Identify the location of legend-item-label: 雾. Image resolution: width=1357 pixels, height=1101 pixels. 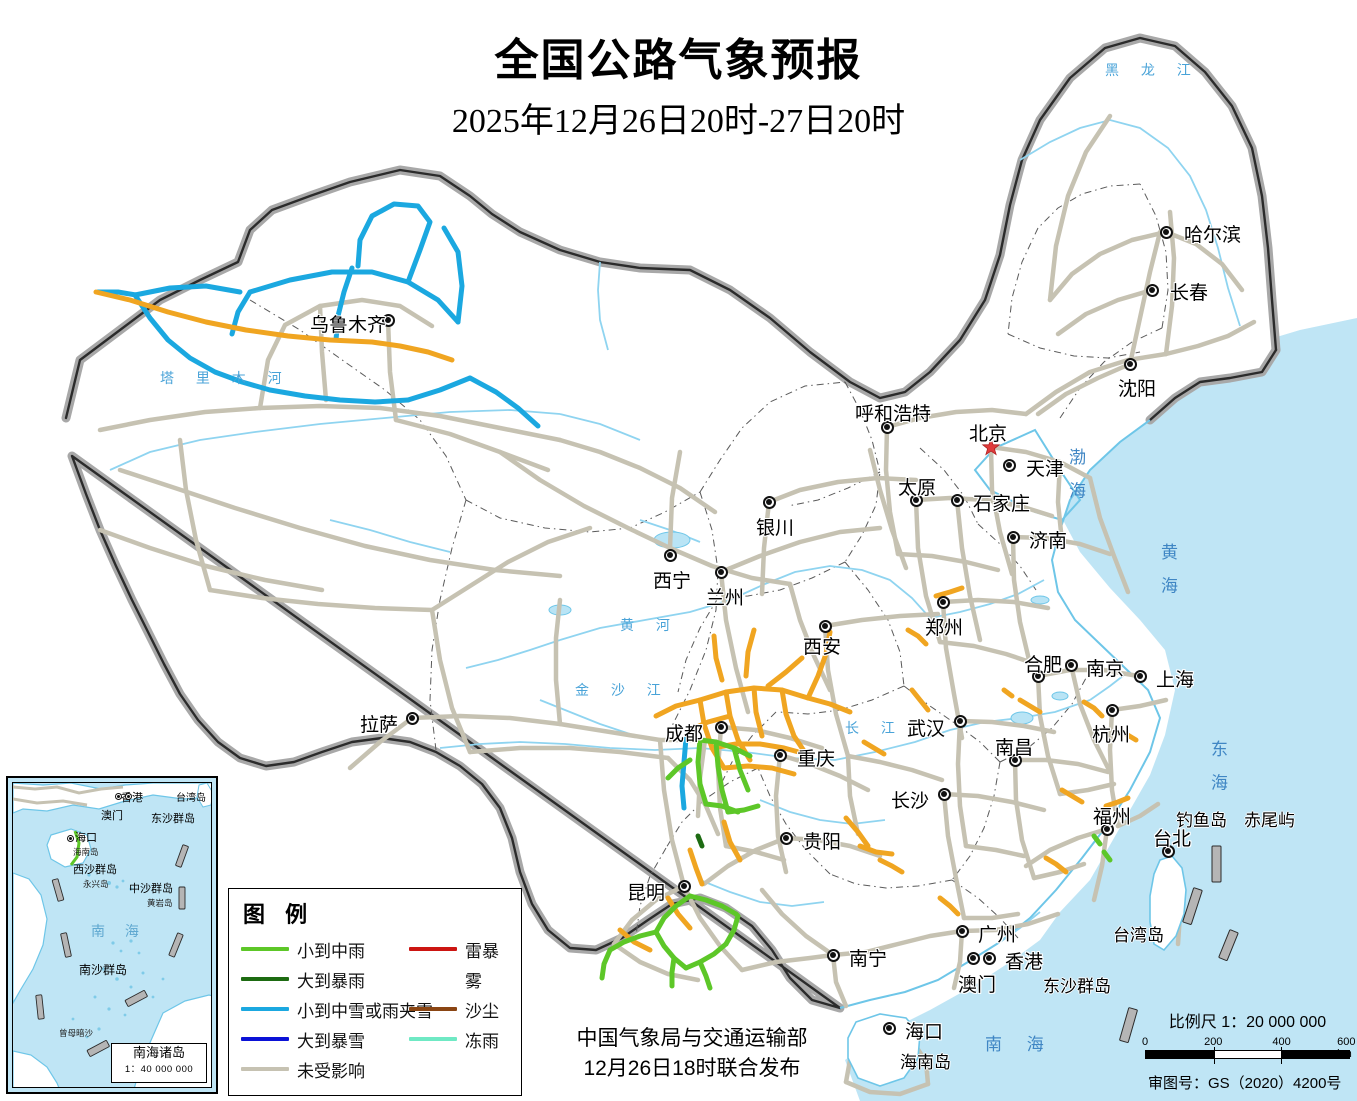
(473, 981).